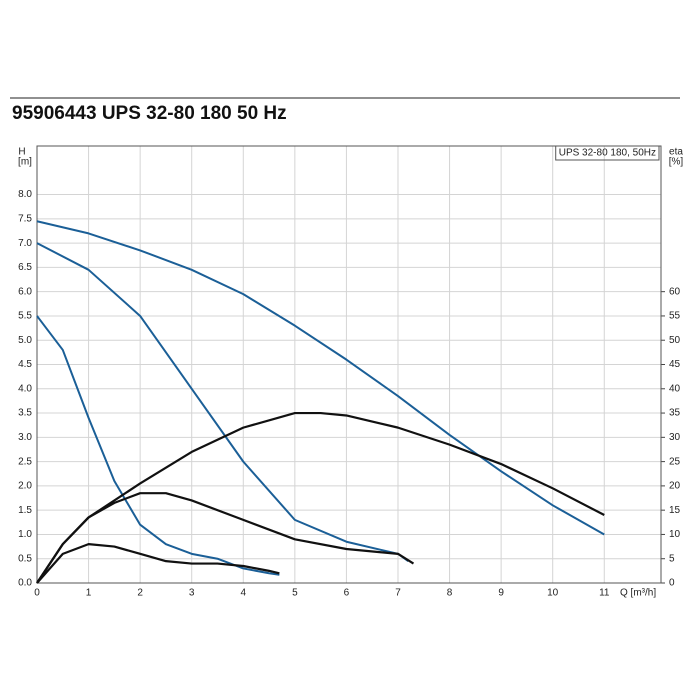 The width and height of the screenshot is (700, 700). Describe the element at coordinates (25, 218) in the screenshot. I see `y-tick-label: 7.5` at that location.